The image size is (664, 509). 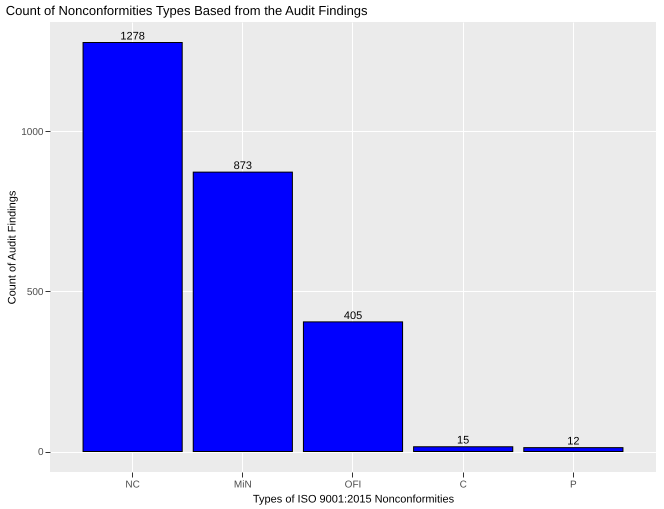 I want to click on x-tick-label: C, so click(x=463, y=485).